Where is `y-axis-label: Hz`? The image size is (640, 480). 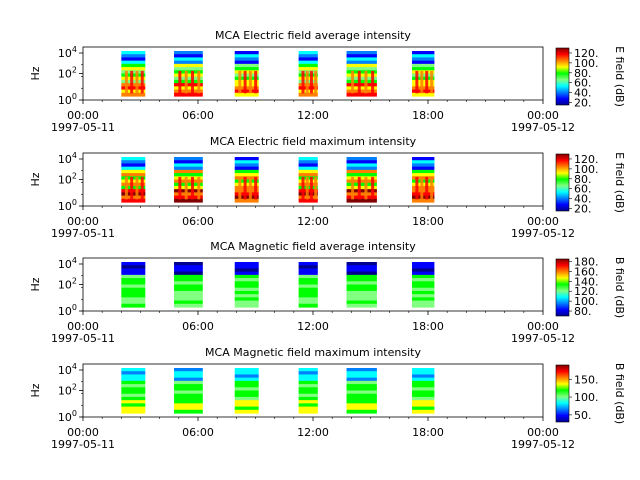
y-axis-label: Hz is located at coordinates (35, 284).